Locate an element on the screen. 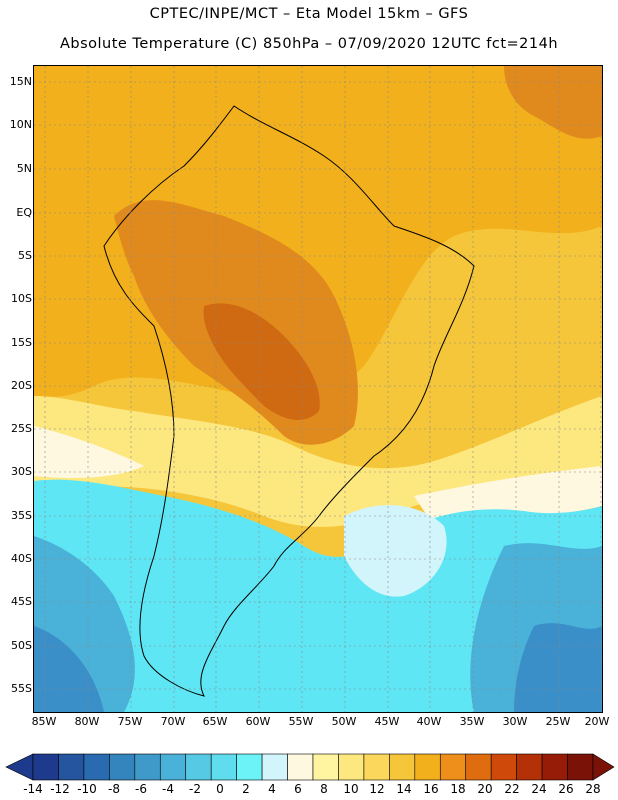 This screenshot has height=800, width=618. colorbar-label: -8 is located at coordinates (114, 789).